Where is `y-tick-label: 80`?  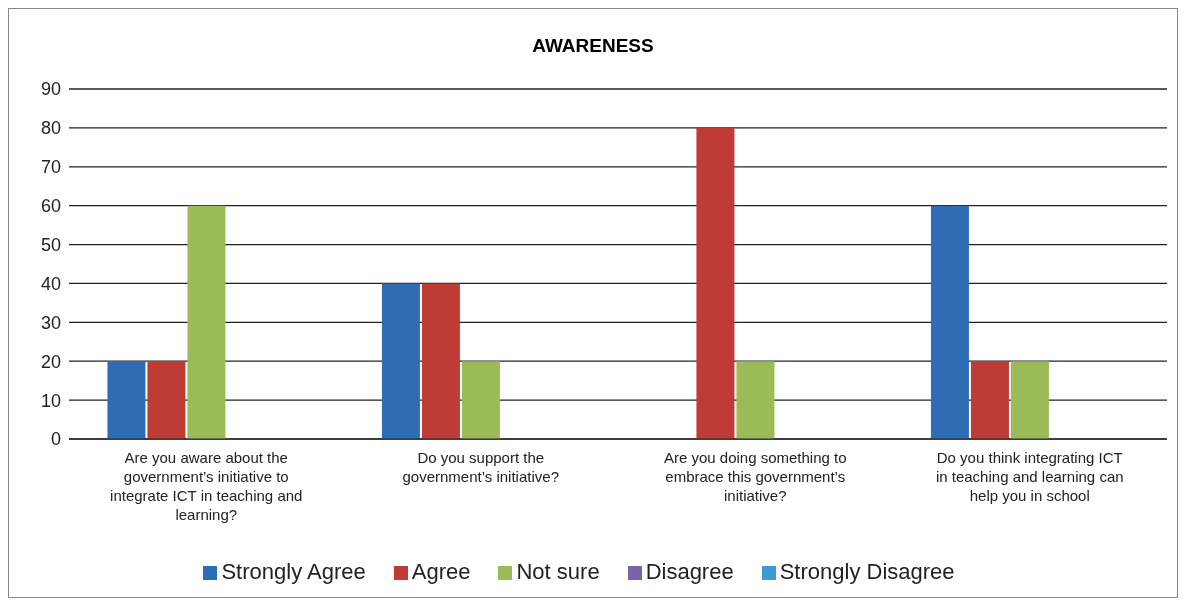
y-tick-label: 80 is located at coordinates (50, 128).